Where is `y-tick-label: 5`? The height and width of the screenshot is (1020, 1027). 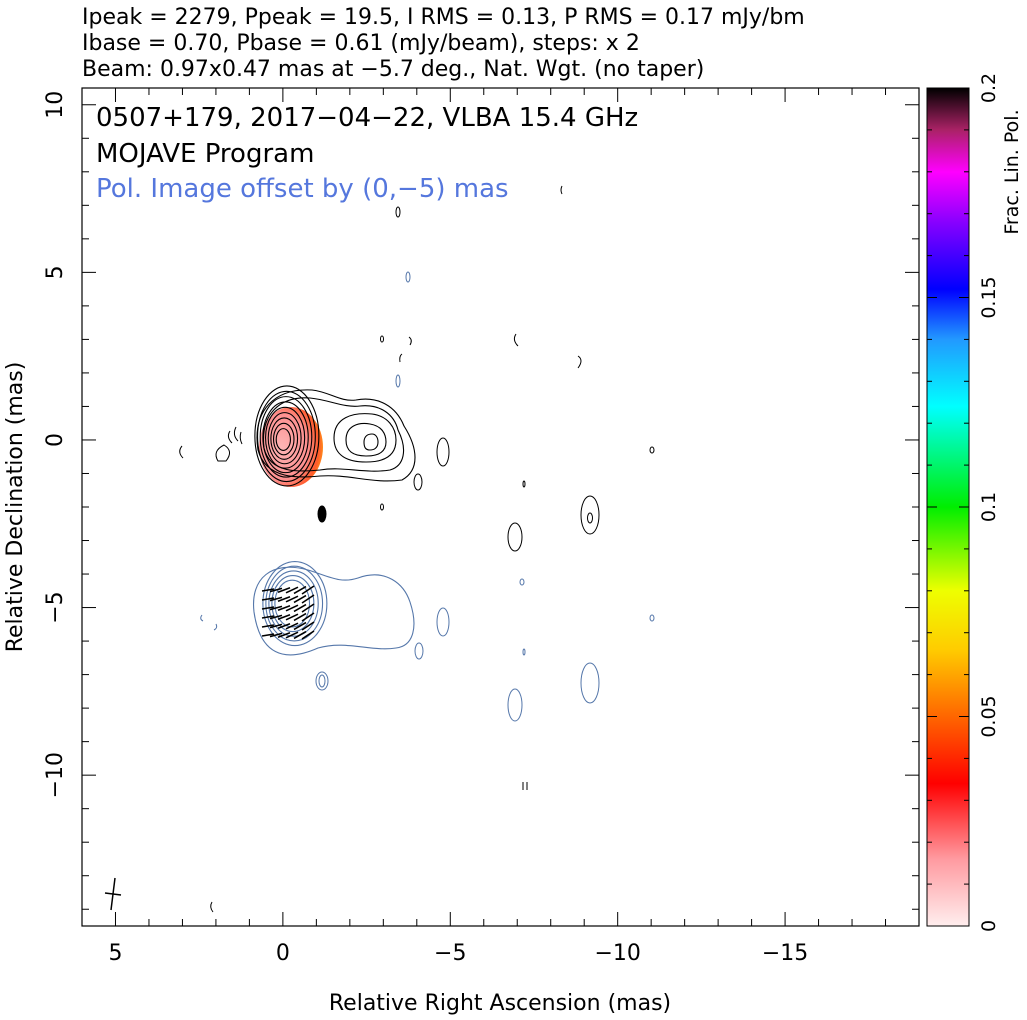
y-tick-label: 5 is located at coordinates (55, 272).